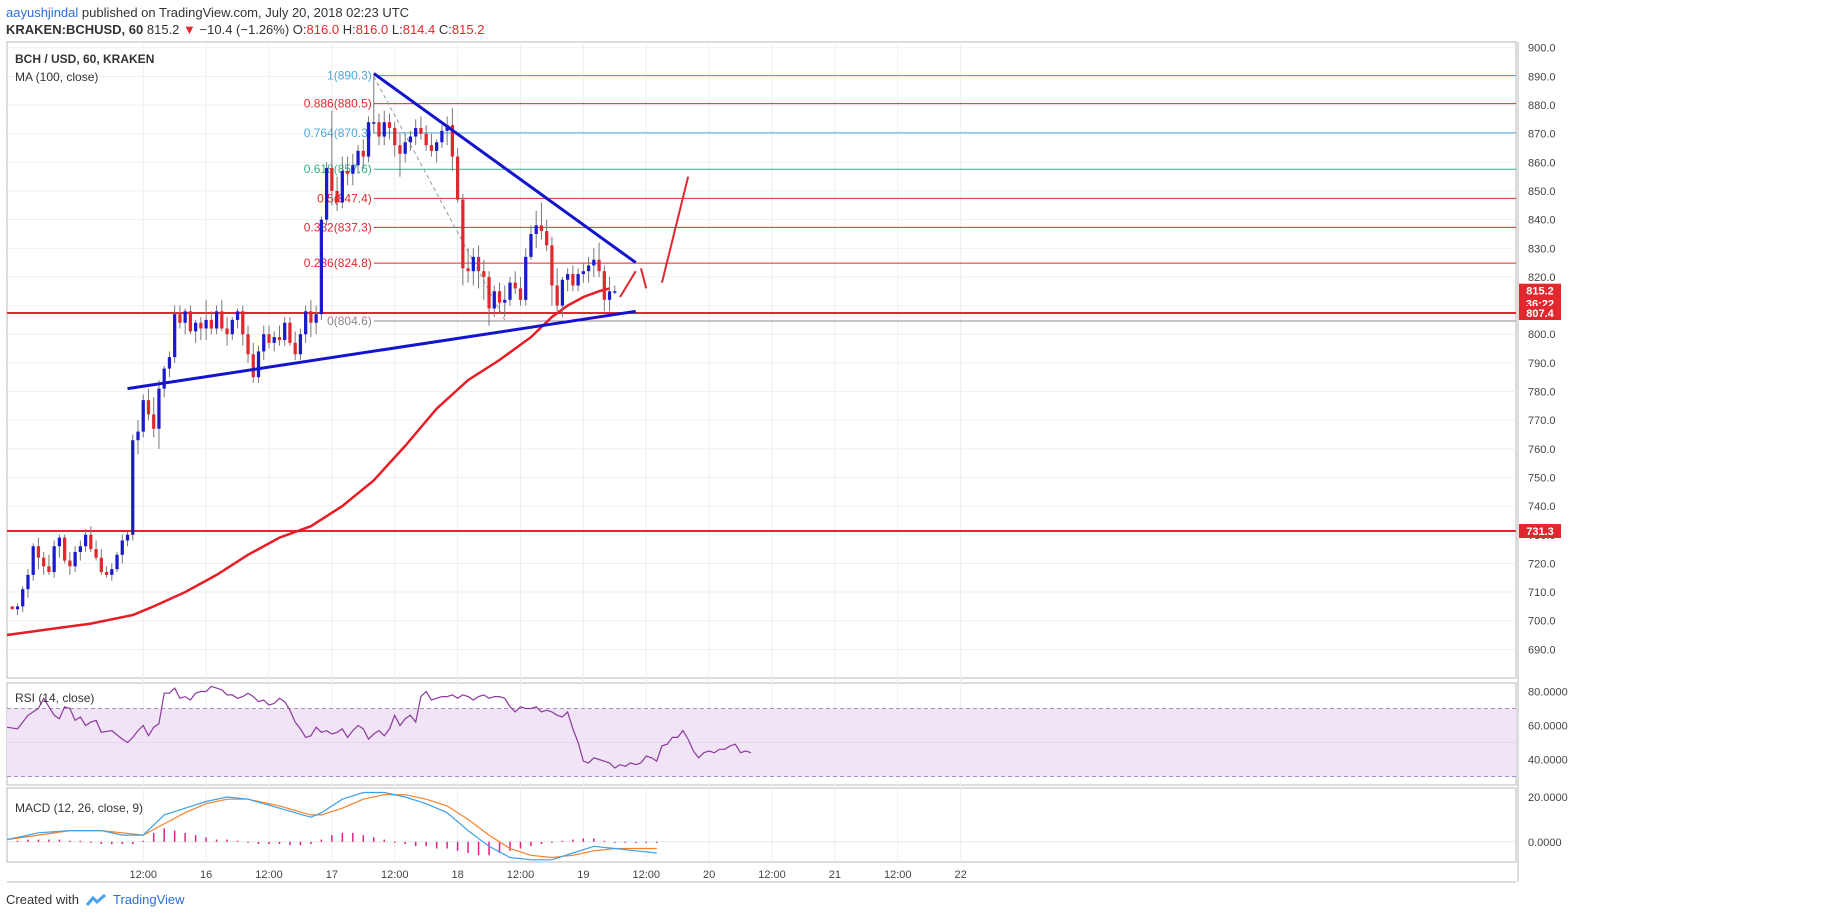 This screenshot has width=1828, height=919. I want to click on ma-indicator-label: MA (100, close), so click(56, 77).